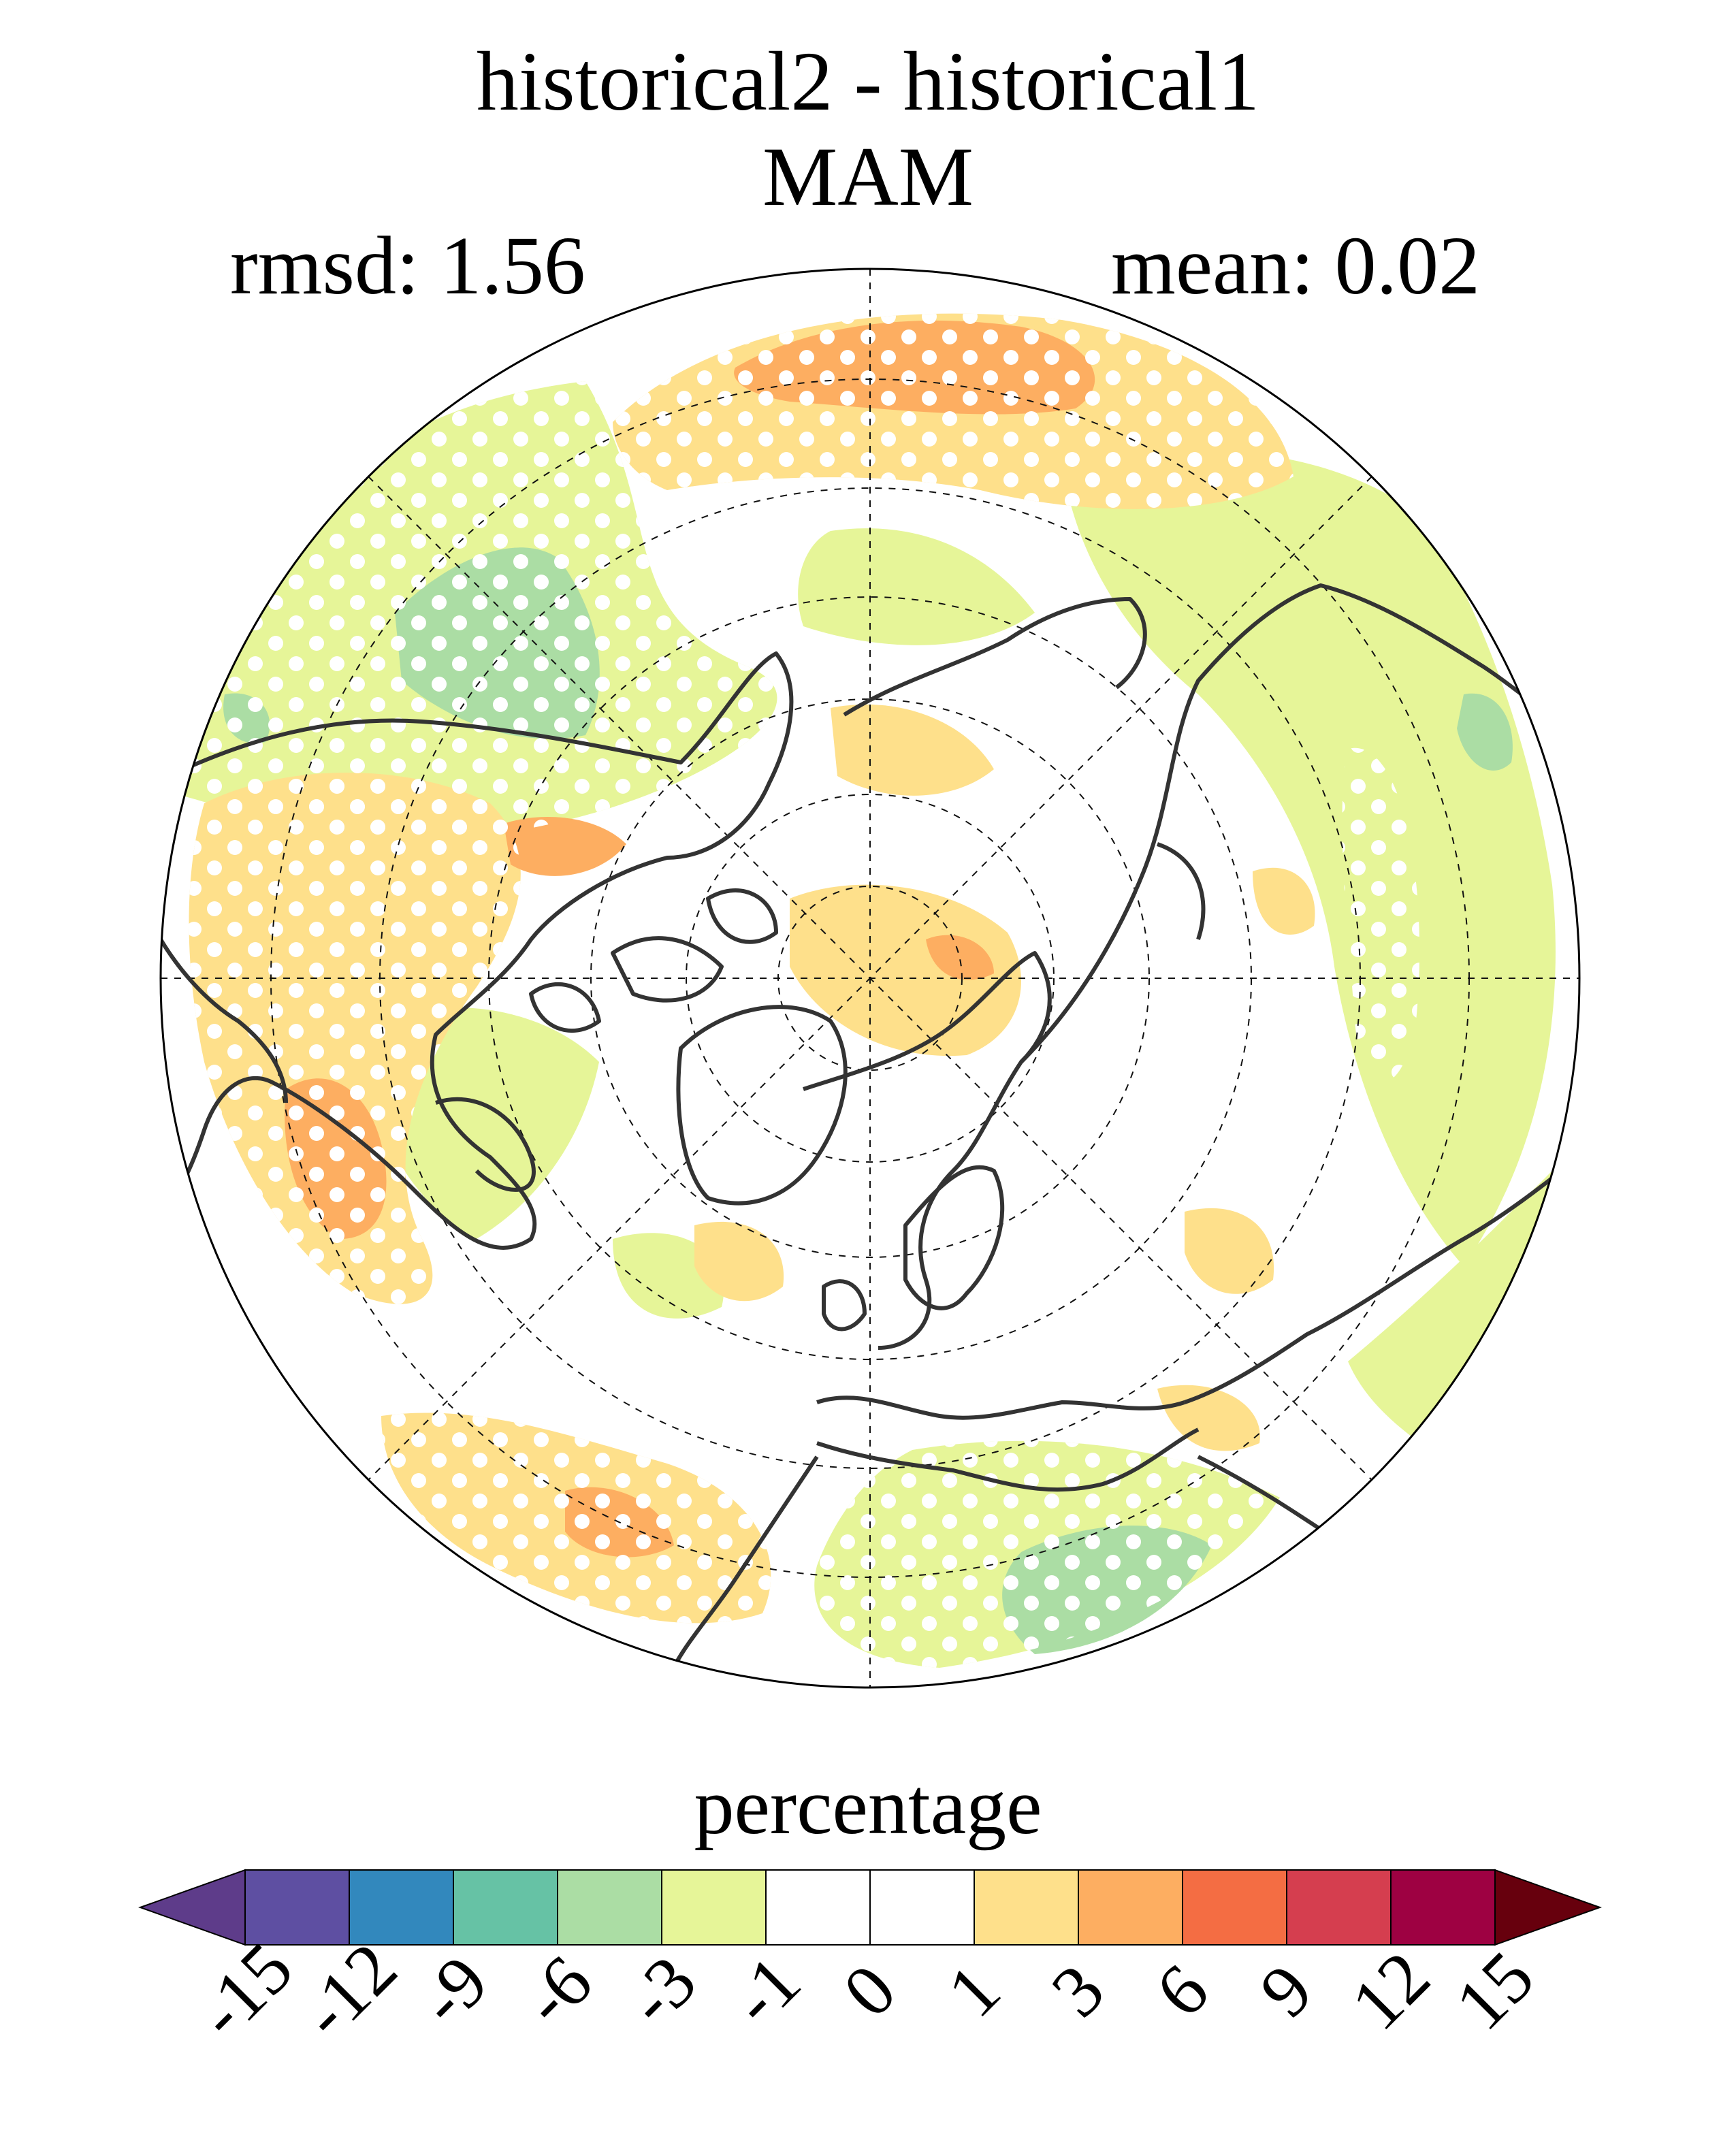 The height and width of the screenshot is (2130, 1736). What do you see at coordinates (1296, 266) in the screenshot?
I see `mean-label: mean: 0.02` at bounding box center [1296, 266].